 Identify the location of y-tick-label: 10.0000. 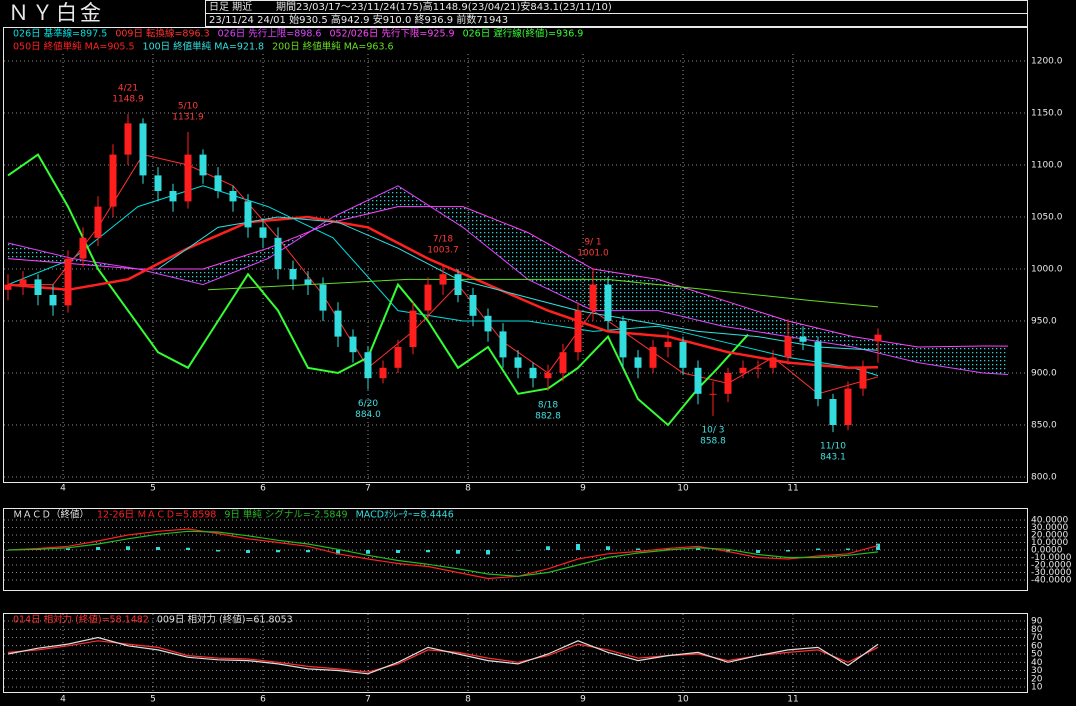
(1049, 543).